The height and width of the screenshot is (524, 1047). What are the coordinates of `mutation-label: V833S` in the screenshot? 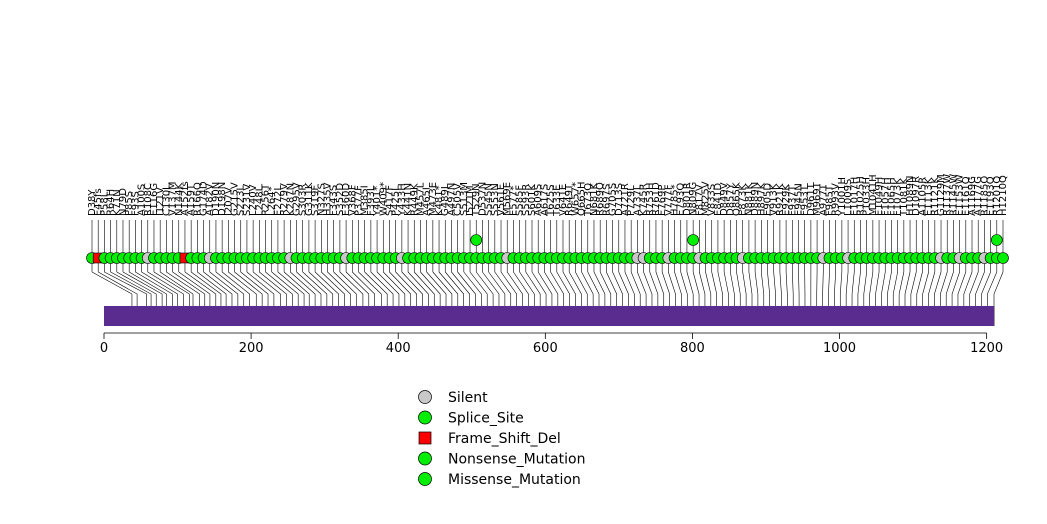 It's located at (712, 200).